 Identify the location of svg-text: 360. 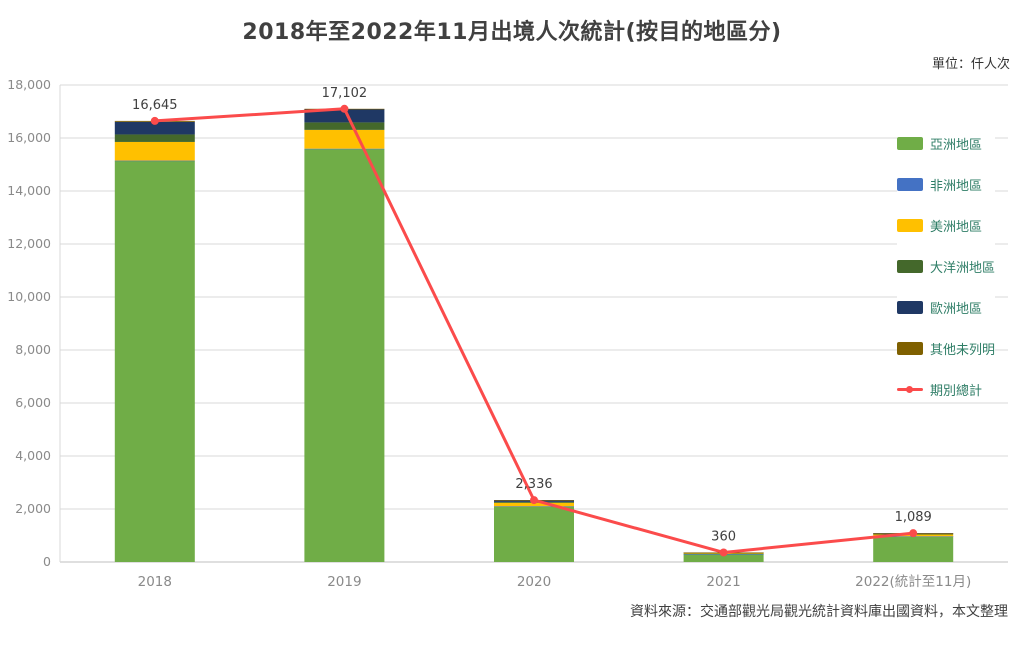
(723, 536).